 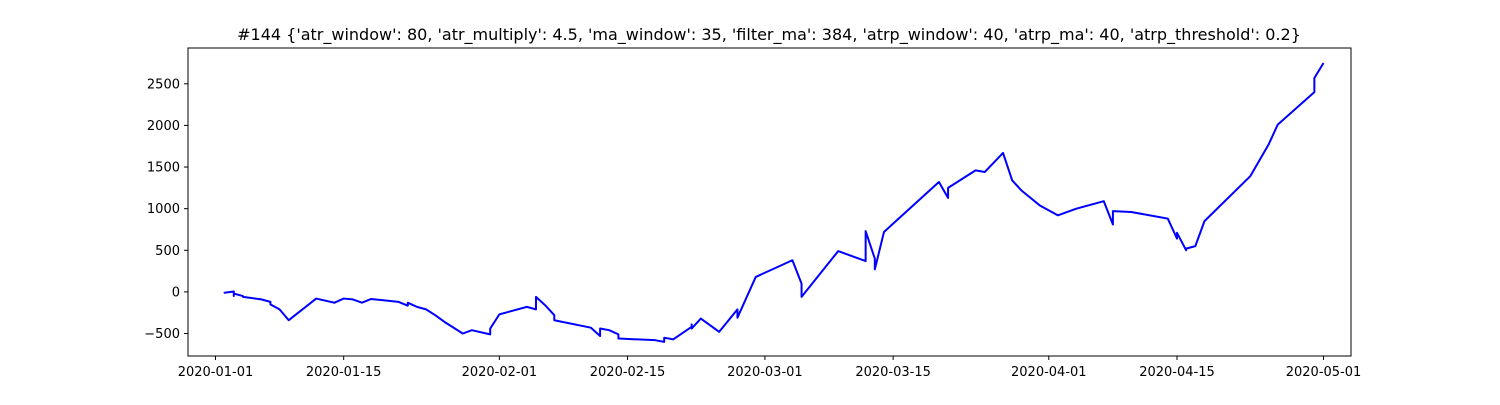 What do you see at coordinates (1324, 372) in the screenshot?
I see `x-tick-label: 2020-05-01` at bounding box center [1324, 372].